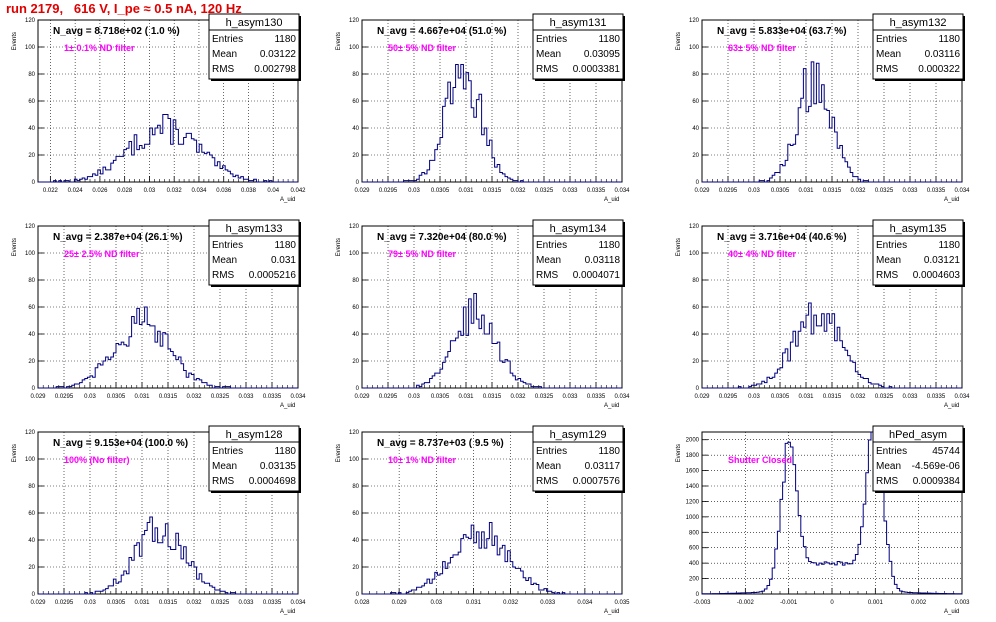 The image size is (996, 622). What do you see at coordinates (832, 603) in the screenshot?
I see `x-tick-label: 0` at bounding box center [832, 603].